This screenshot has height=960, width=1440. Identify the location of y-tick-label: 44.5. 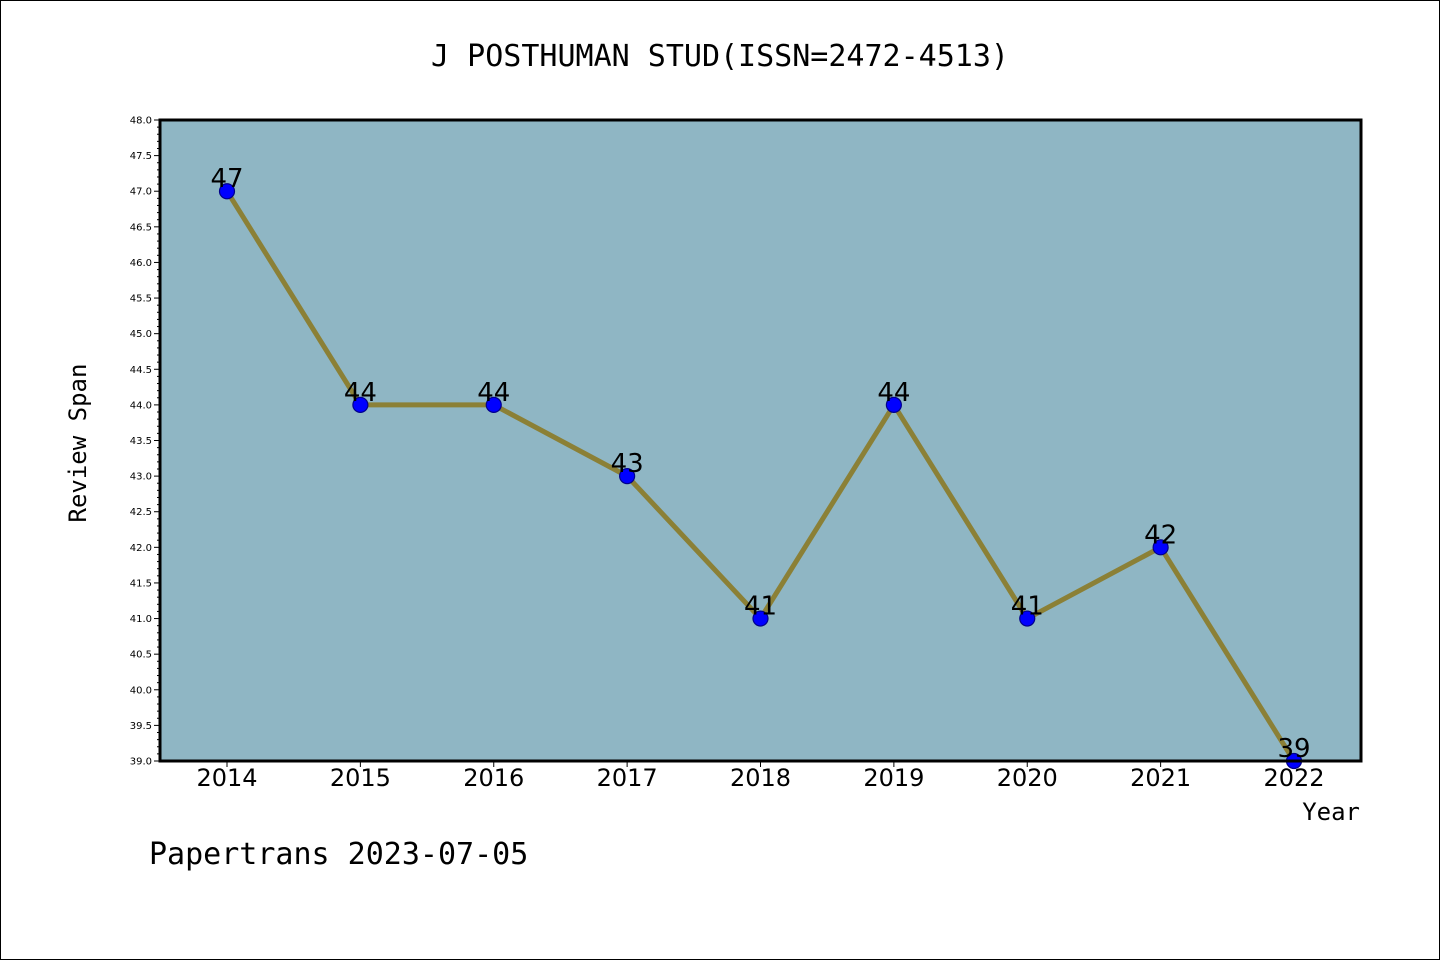
(141, 370).